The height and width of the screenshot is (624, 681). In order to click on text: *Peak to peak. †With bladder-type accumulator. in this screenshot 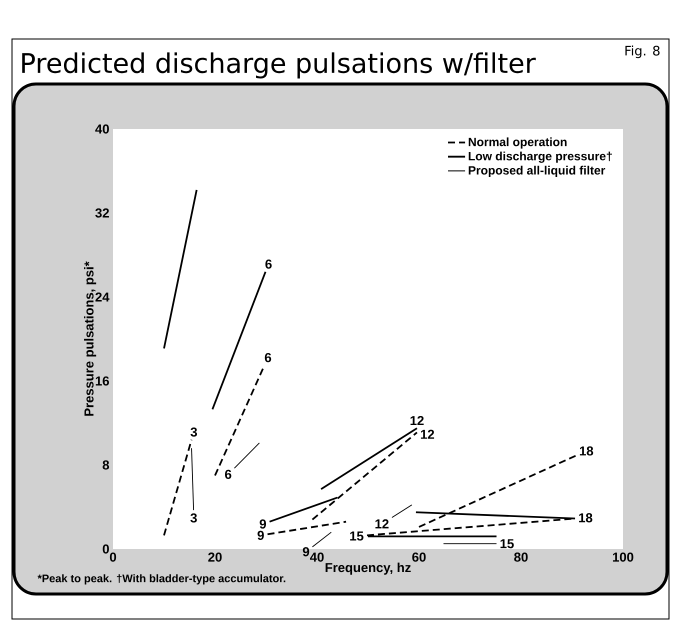, I will do `click(162, 579)`.